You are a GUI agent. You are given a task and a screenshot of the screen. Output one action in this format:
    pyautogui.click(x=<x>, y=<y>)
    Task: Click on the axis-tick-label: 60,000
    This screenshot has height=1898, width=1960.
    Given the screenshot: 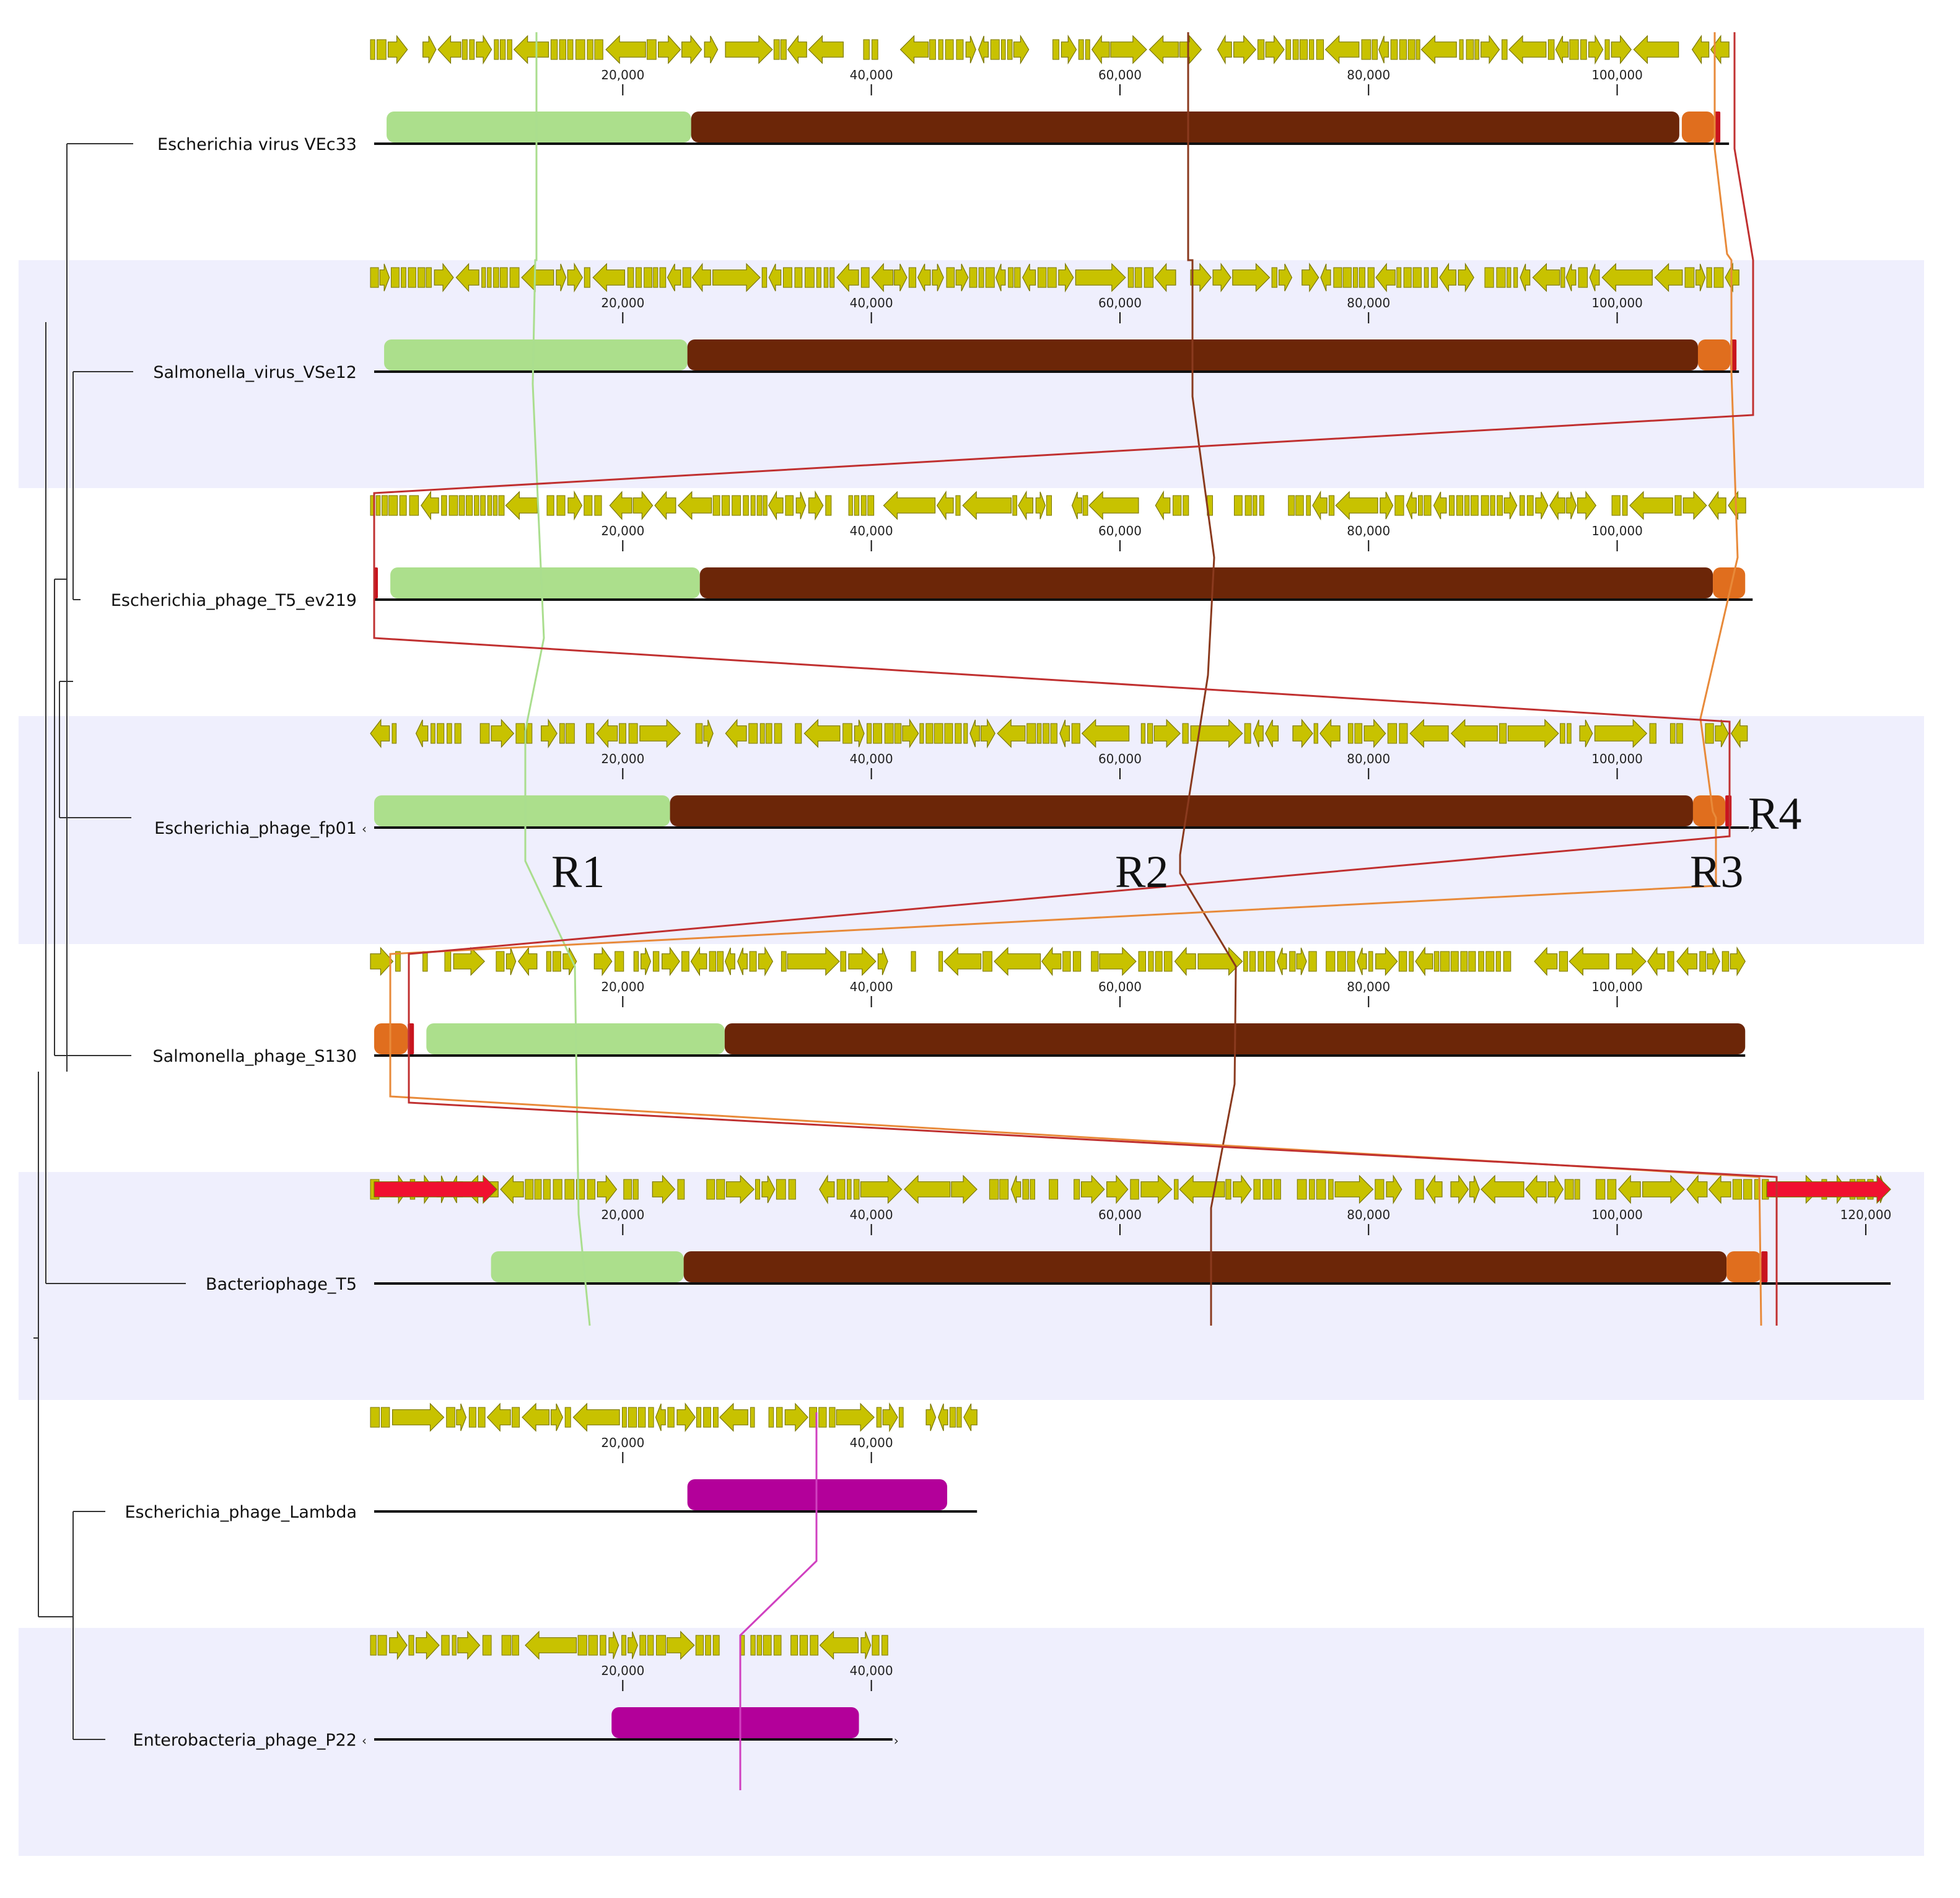 What is the action you would take?
    pyautogui.click(x=1120, y=987)
    